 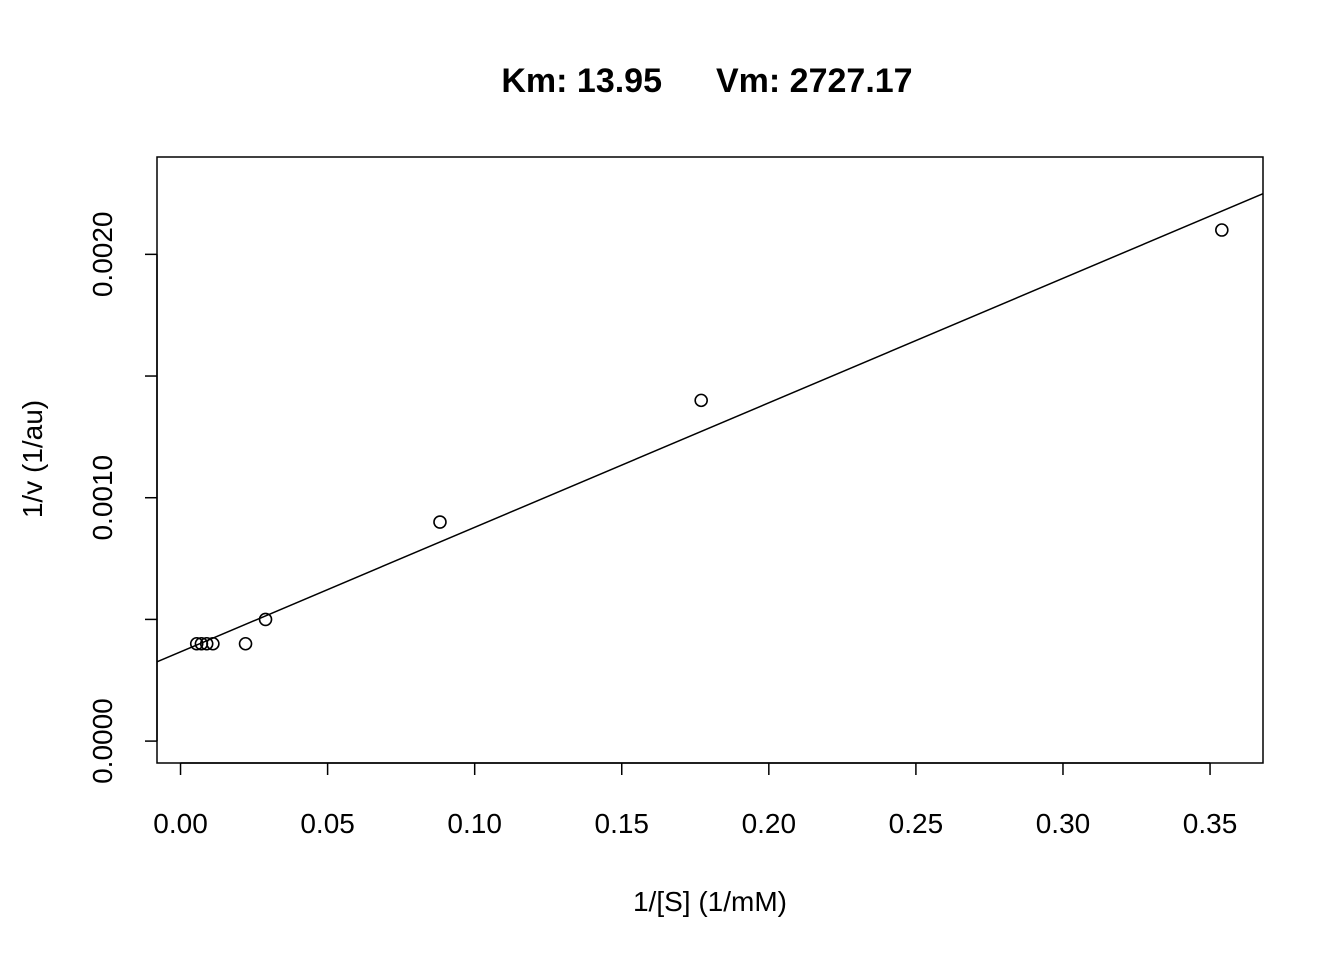 What do you see at coordinates (622, 823) in the screenshot?
I see `x-tick-label: 0.15` at bounding box center [622, 823].